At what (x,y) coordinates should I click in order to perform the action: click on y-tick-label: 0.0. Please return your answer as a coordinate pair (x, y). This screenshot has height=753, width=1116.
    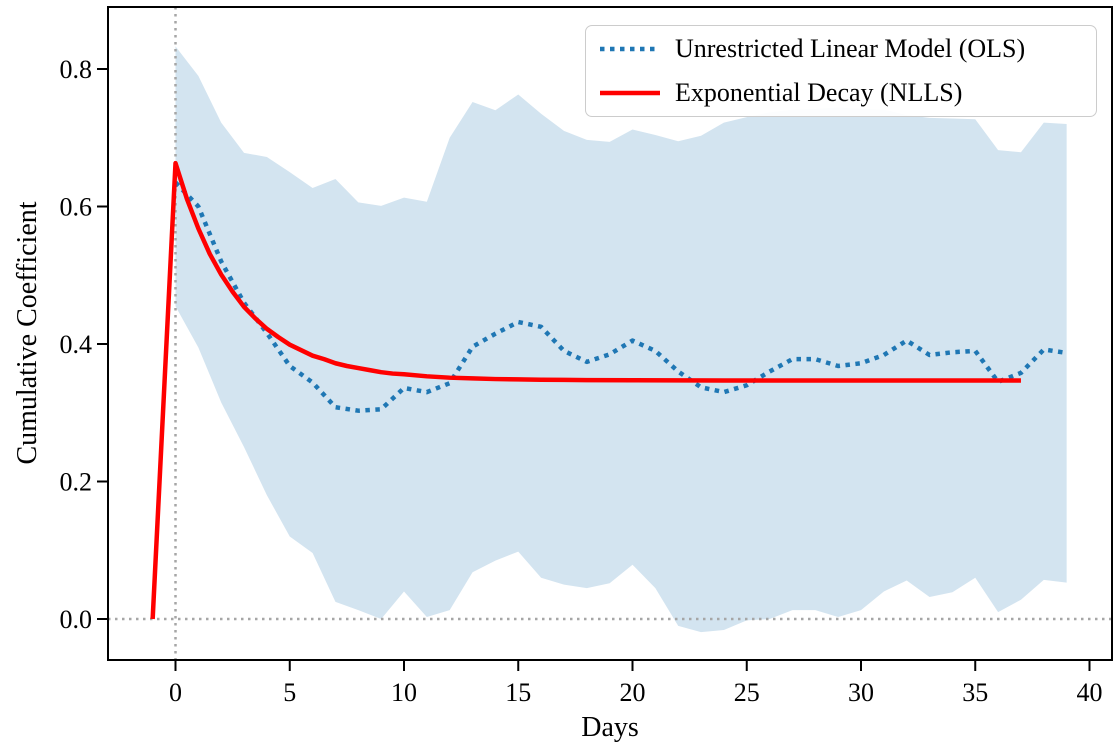
    Looking at the image, I should click on (76, 619).